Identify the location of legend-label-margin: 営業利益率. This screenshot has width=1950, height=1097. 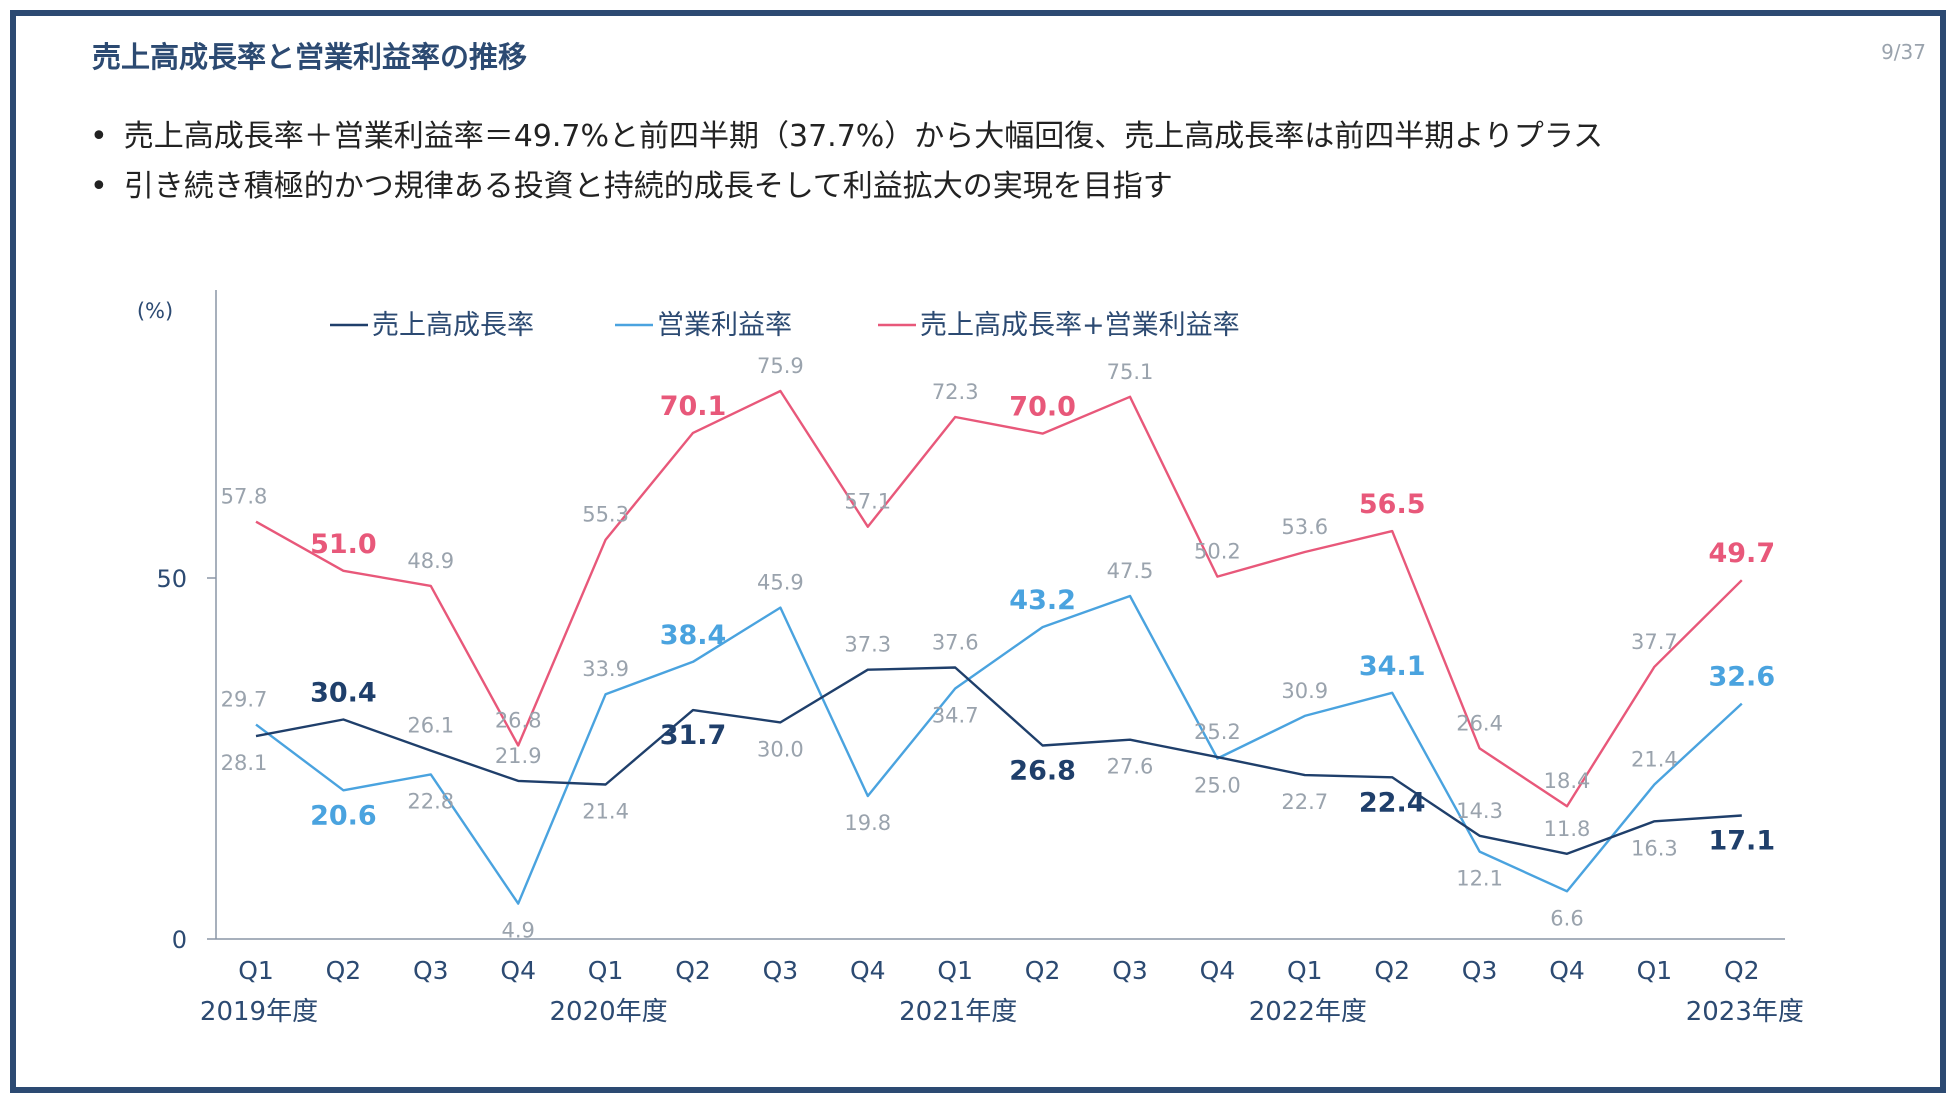
(724, 325).